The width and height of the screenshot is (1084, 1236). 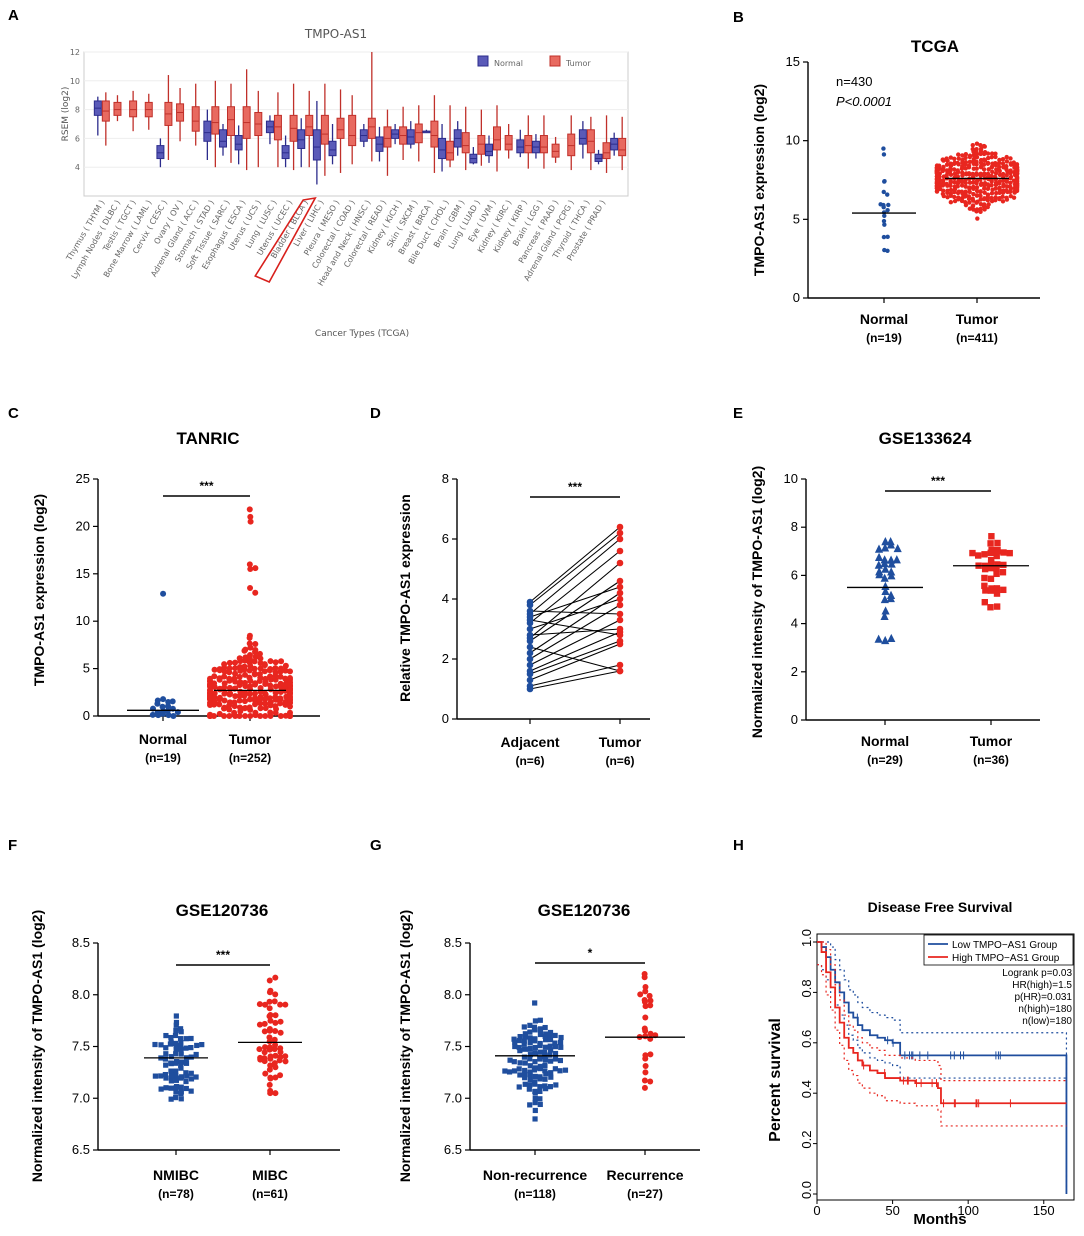 What do you see at coordinates (796, 297) in the screenshot?
I see `chart-b-ytick-label: 0` at bounding box center [796, 297].